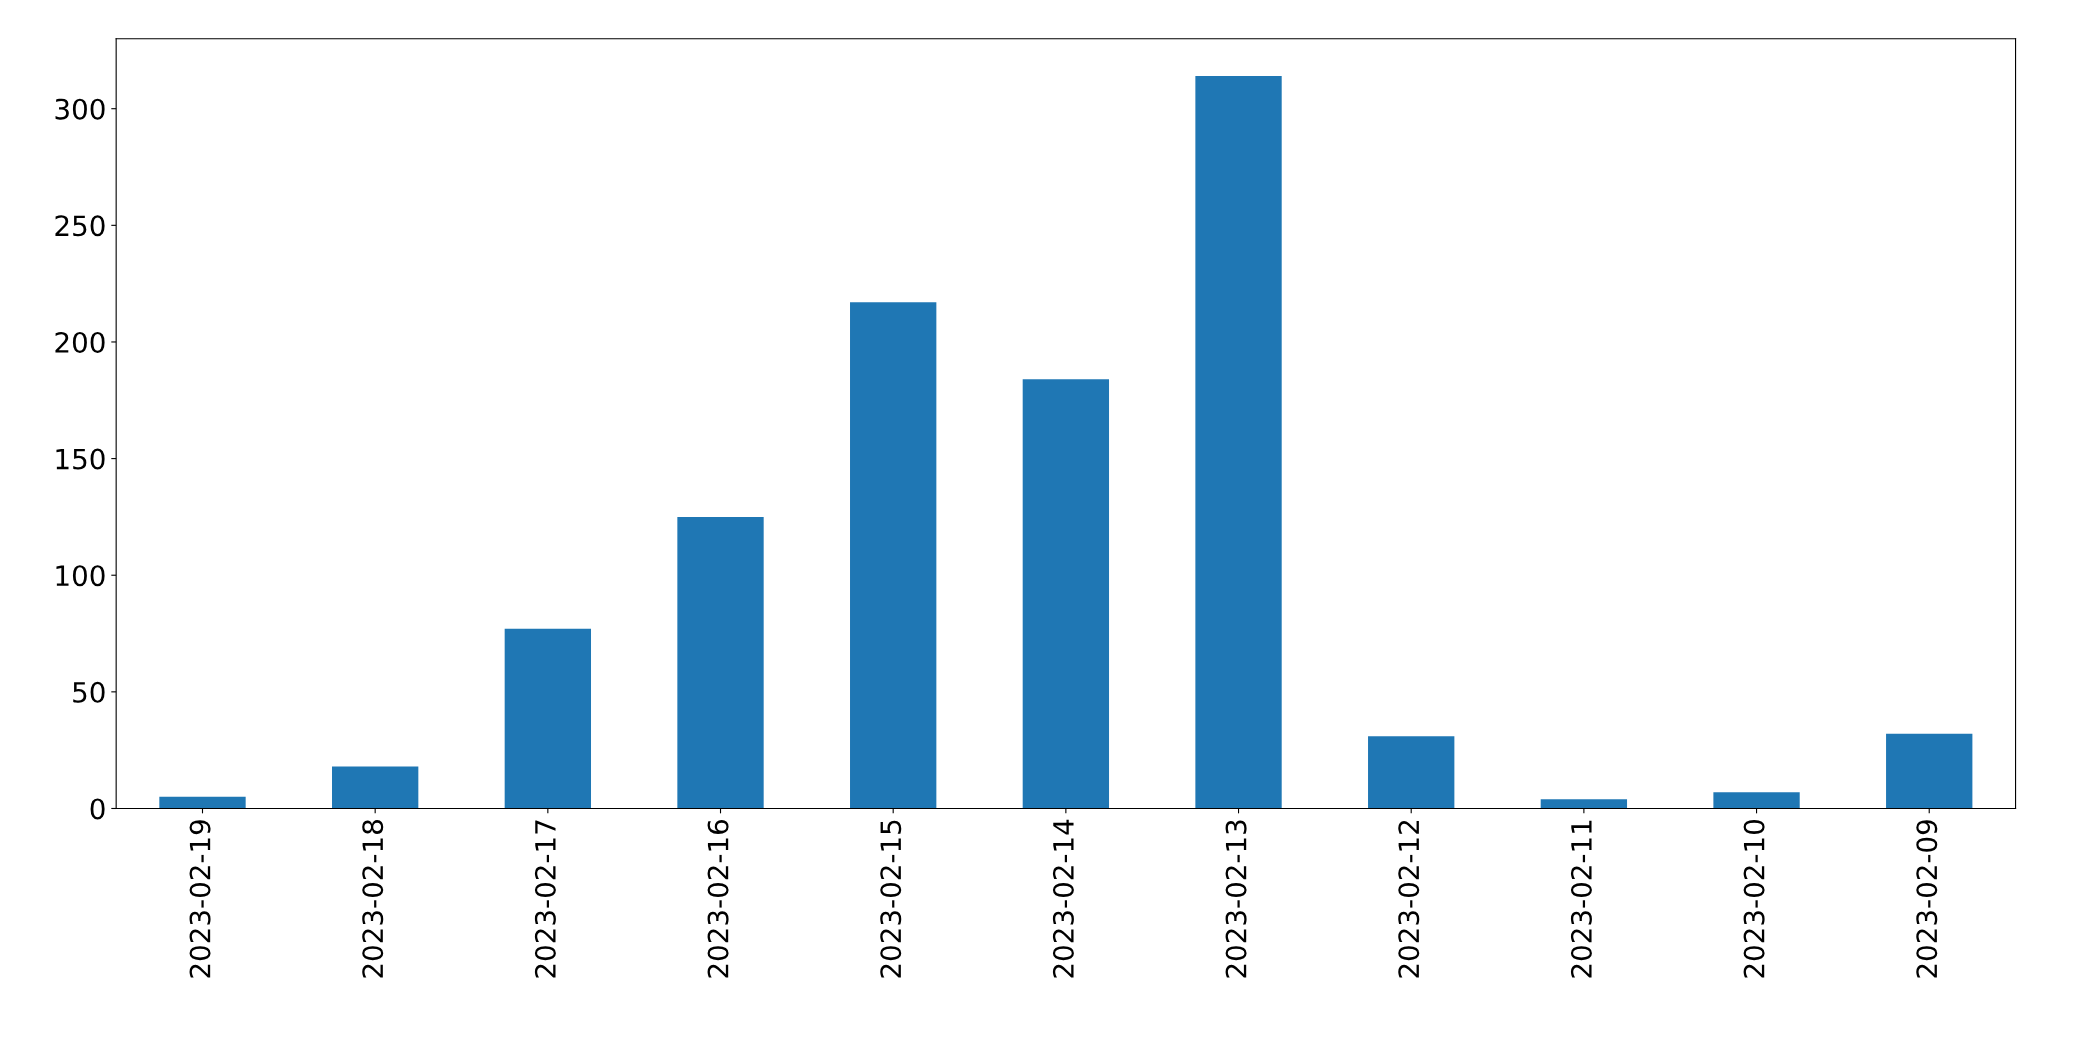  I want to click on x-tick-label: 2023-02-17, so click(545, 899).